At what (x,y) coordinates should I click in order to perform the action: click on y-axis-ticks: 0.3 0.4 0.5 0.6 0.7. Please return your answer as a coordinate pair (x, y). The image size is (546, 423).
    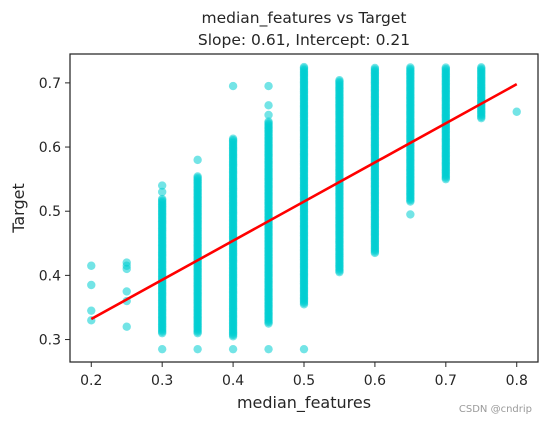
    Looking at the image, I should click on (54, 212).